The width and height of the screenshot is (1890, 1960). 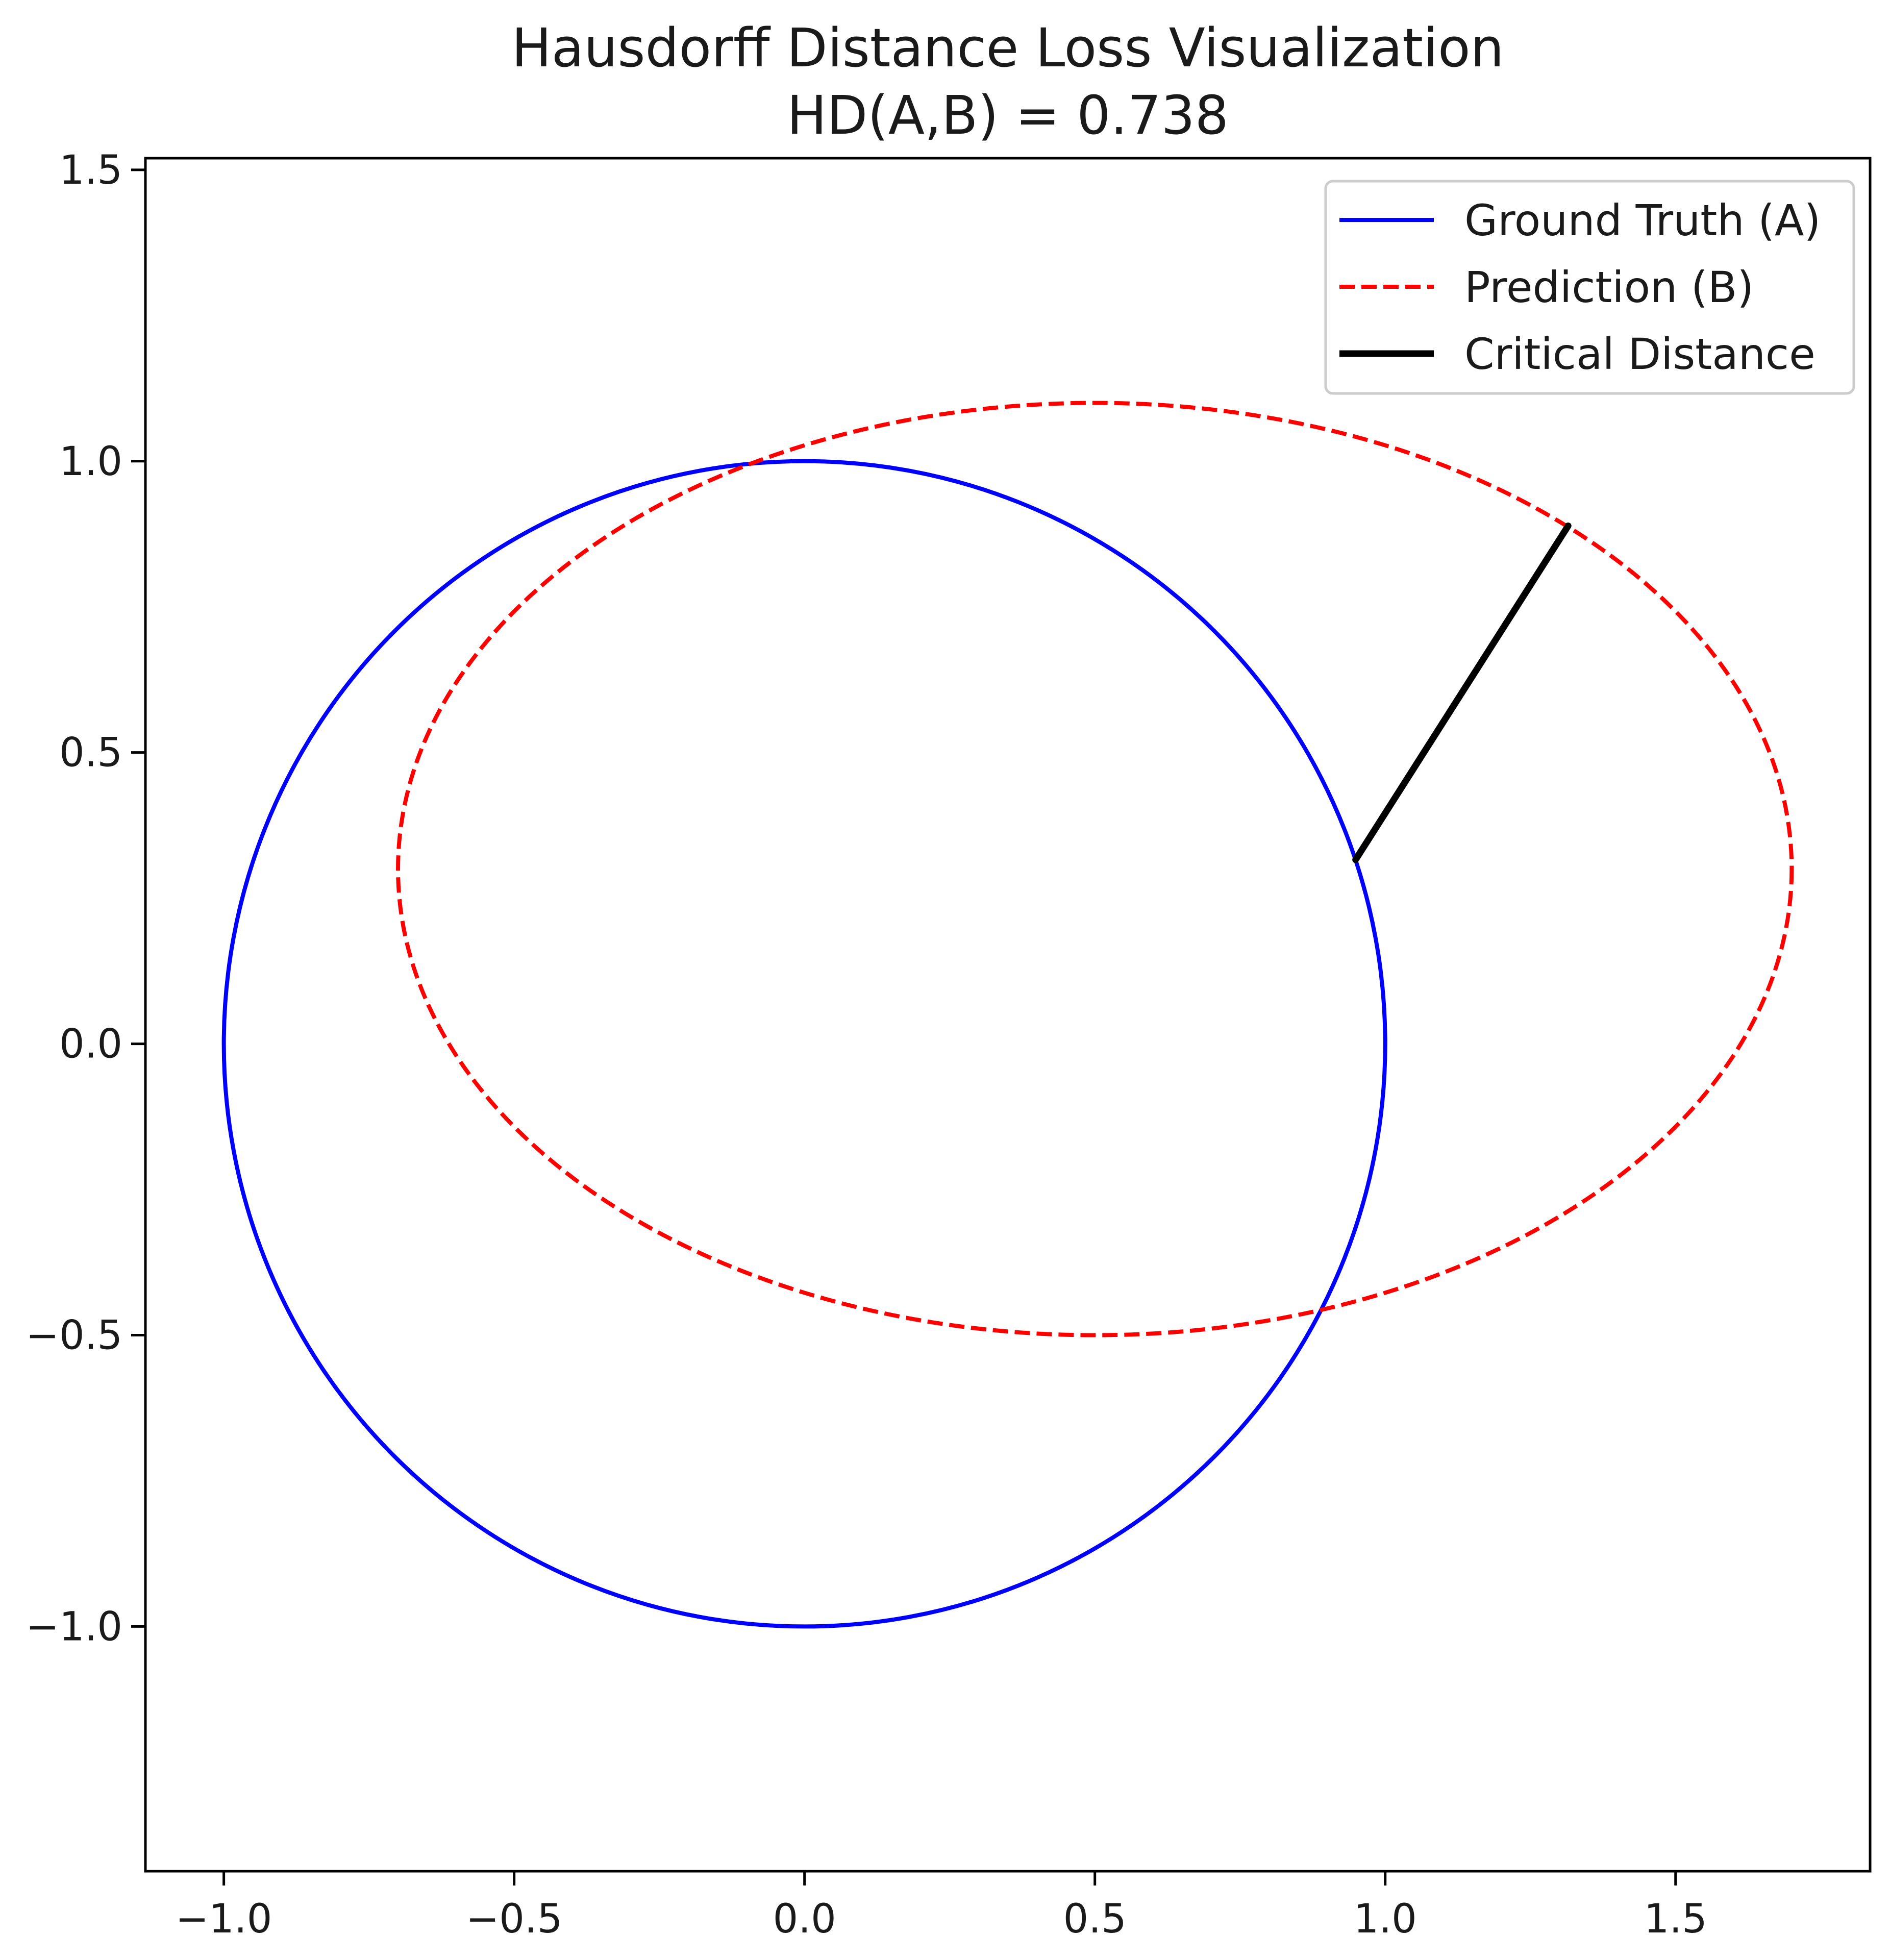 I want to click on x-tick-label: −1.0, so click(x=224, y=1919).